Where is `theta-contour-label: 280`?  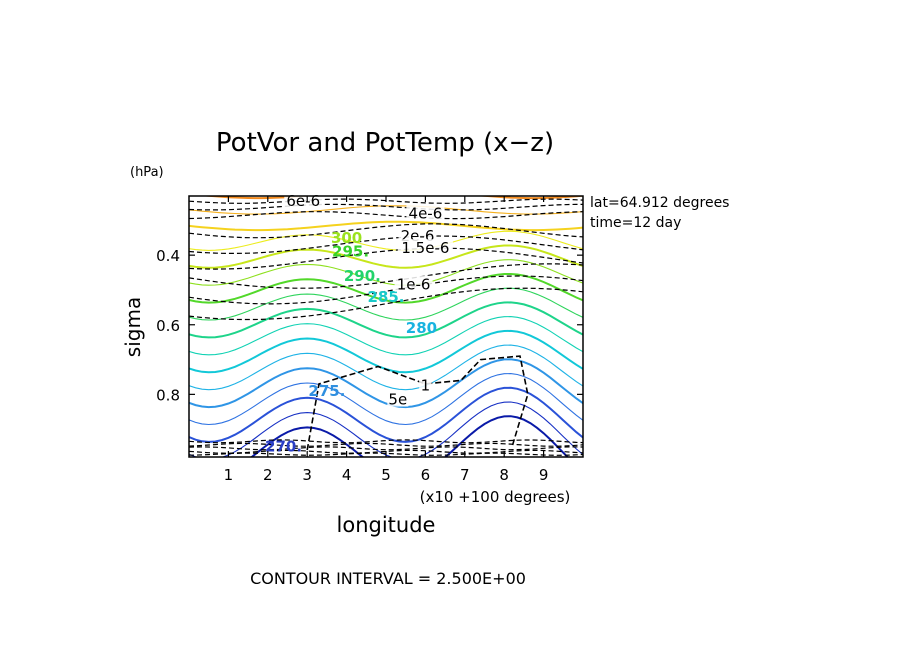
theta-contour-label: 280 is located at coordinates (421, 328).